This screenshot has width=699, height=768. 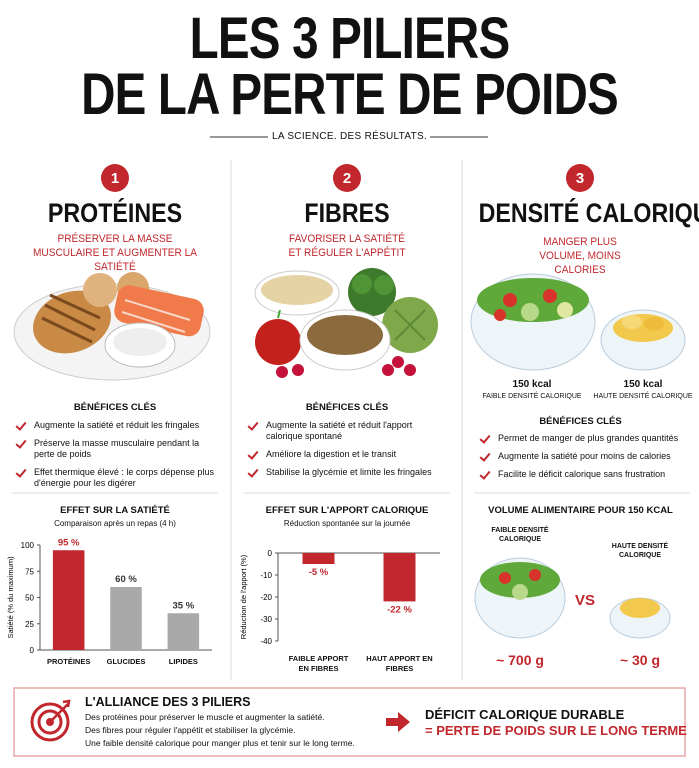 What do you see at coordinates (126, 661) in the screenshot?
I see `x-tick-label: GLUCIDES` at bounding box center [126, 661].